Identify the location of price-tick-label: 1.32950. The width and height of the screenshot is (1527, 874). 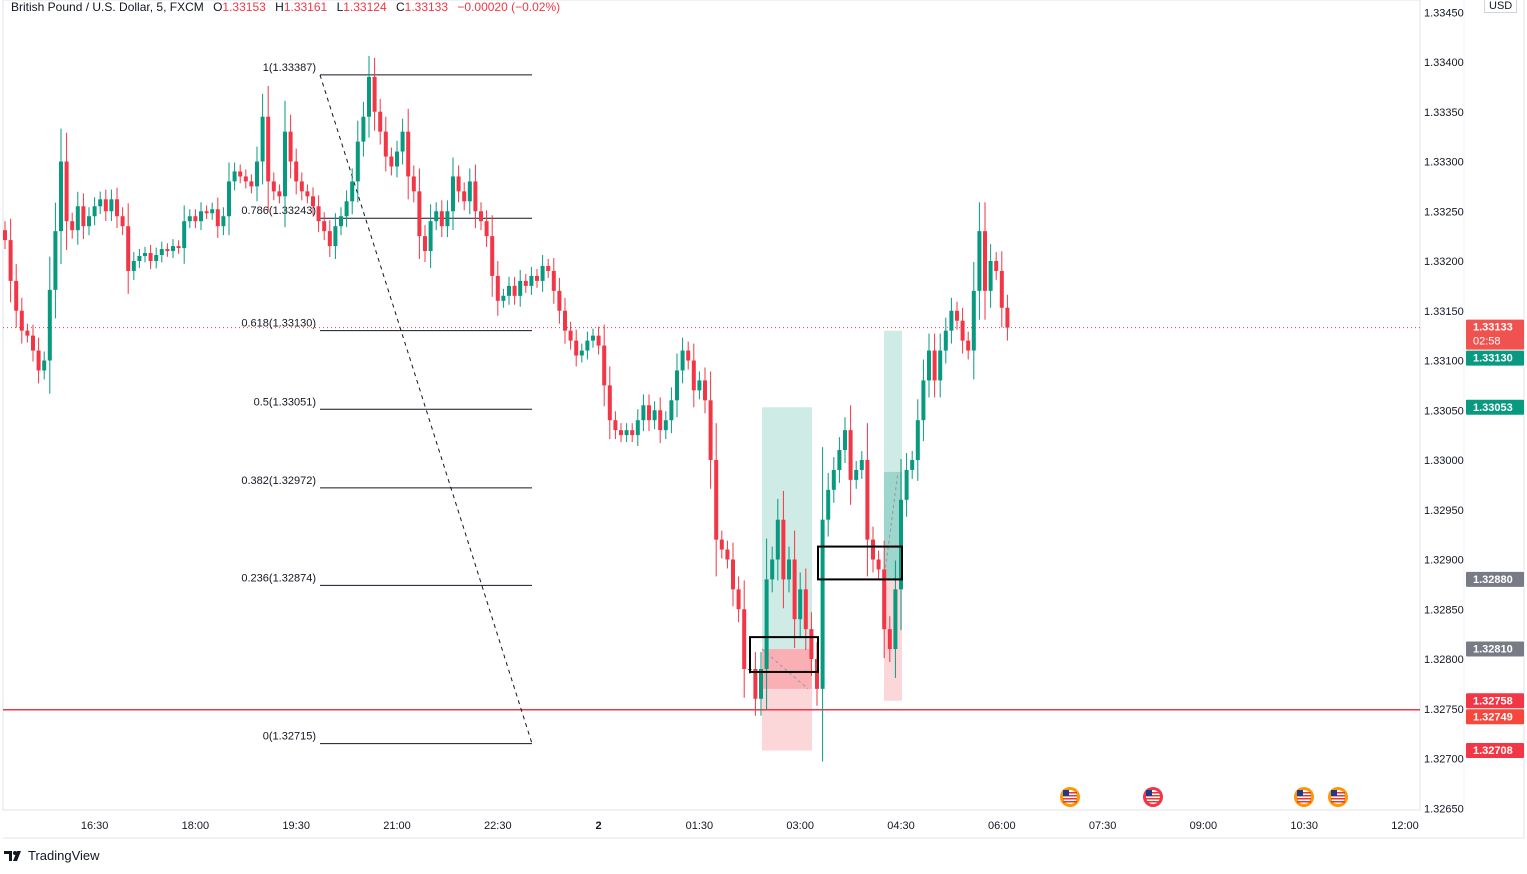
(1444, 511).